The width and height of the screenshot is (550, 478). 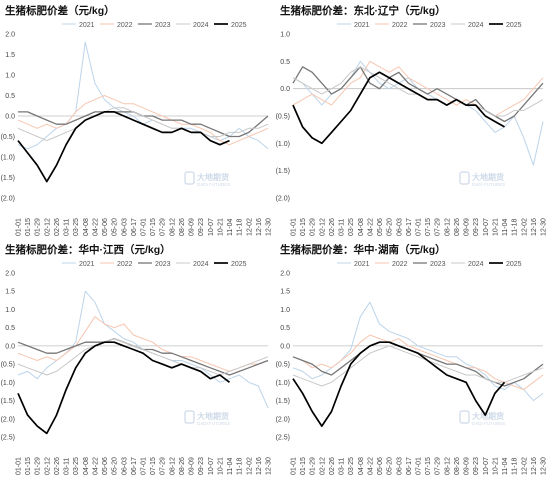 What do you see at coordinates (259, 466) in the screenshot?
I see `x-tick-label: 12-16` at bounding box center [259, 466].